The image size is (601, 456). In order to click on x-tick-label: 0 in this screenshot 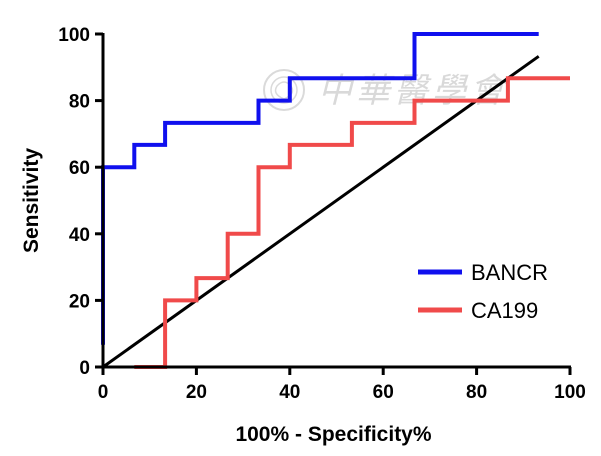, I will do `click(103, 392)`.